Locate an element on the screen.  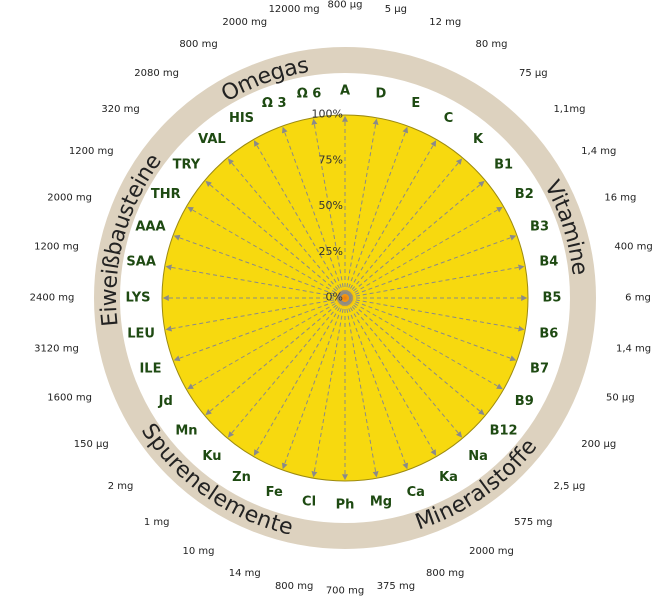
dose-label: 400 mg is located at coordinates (633, 247).